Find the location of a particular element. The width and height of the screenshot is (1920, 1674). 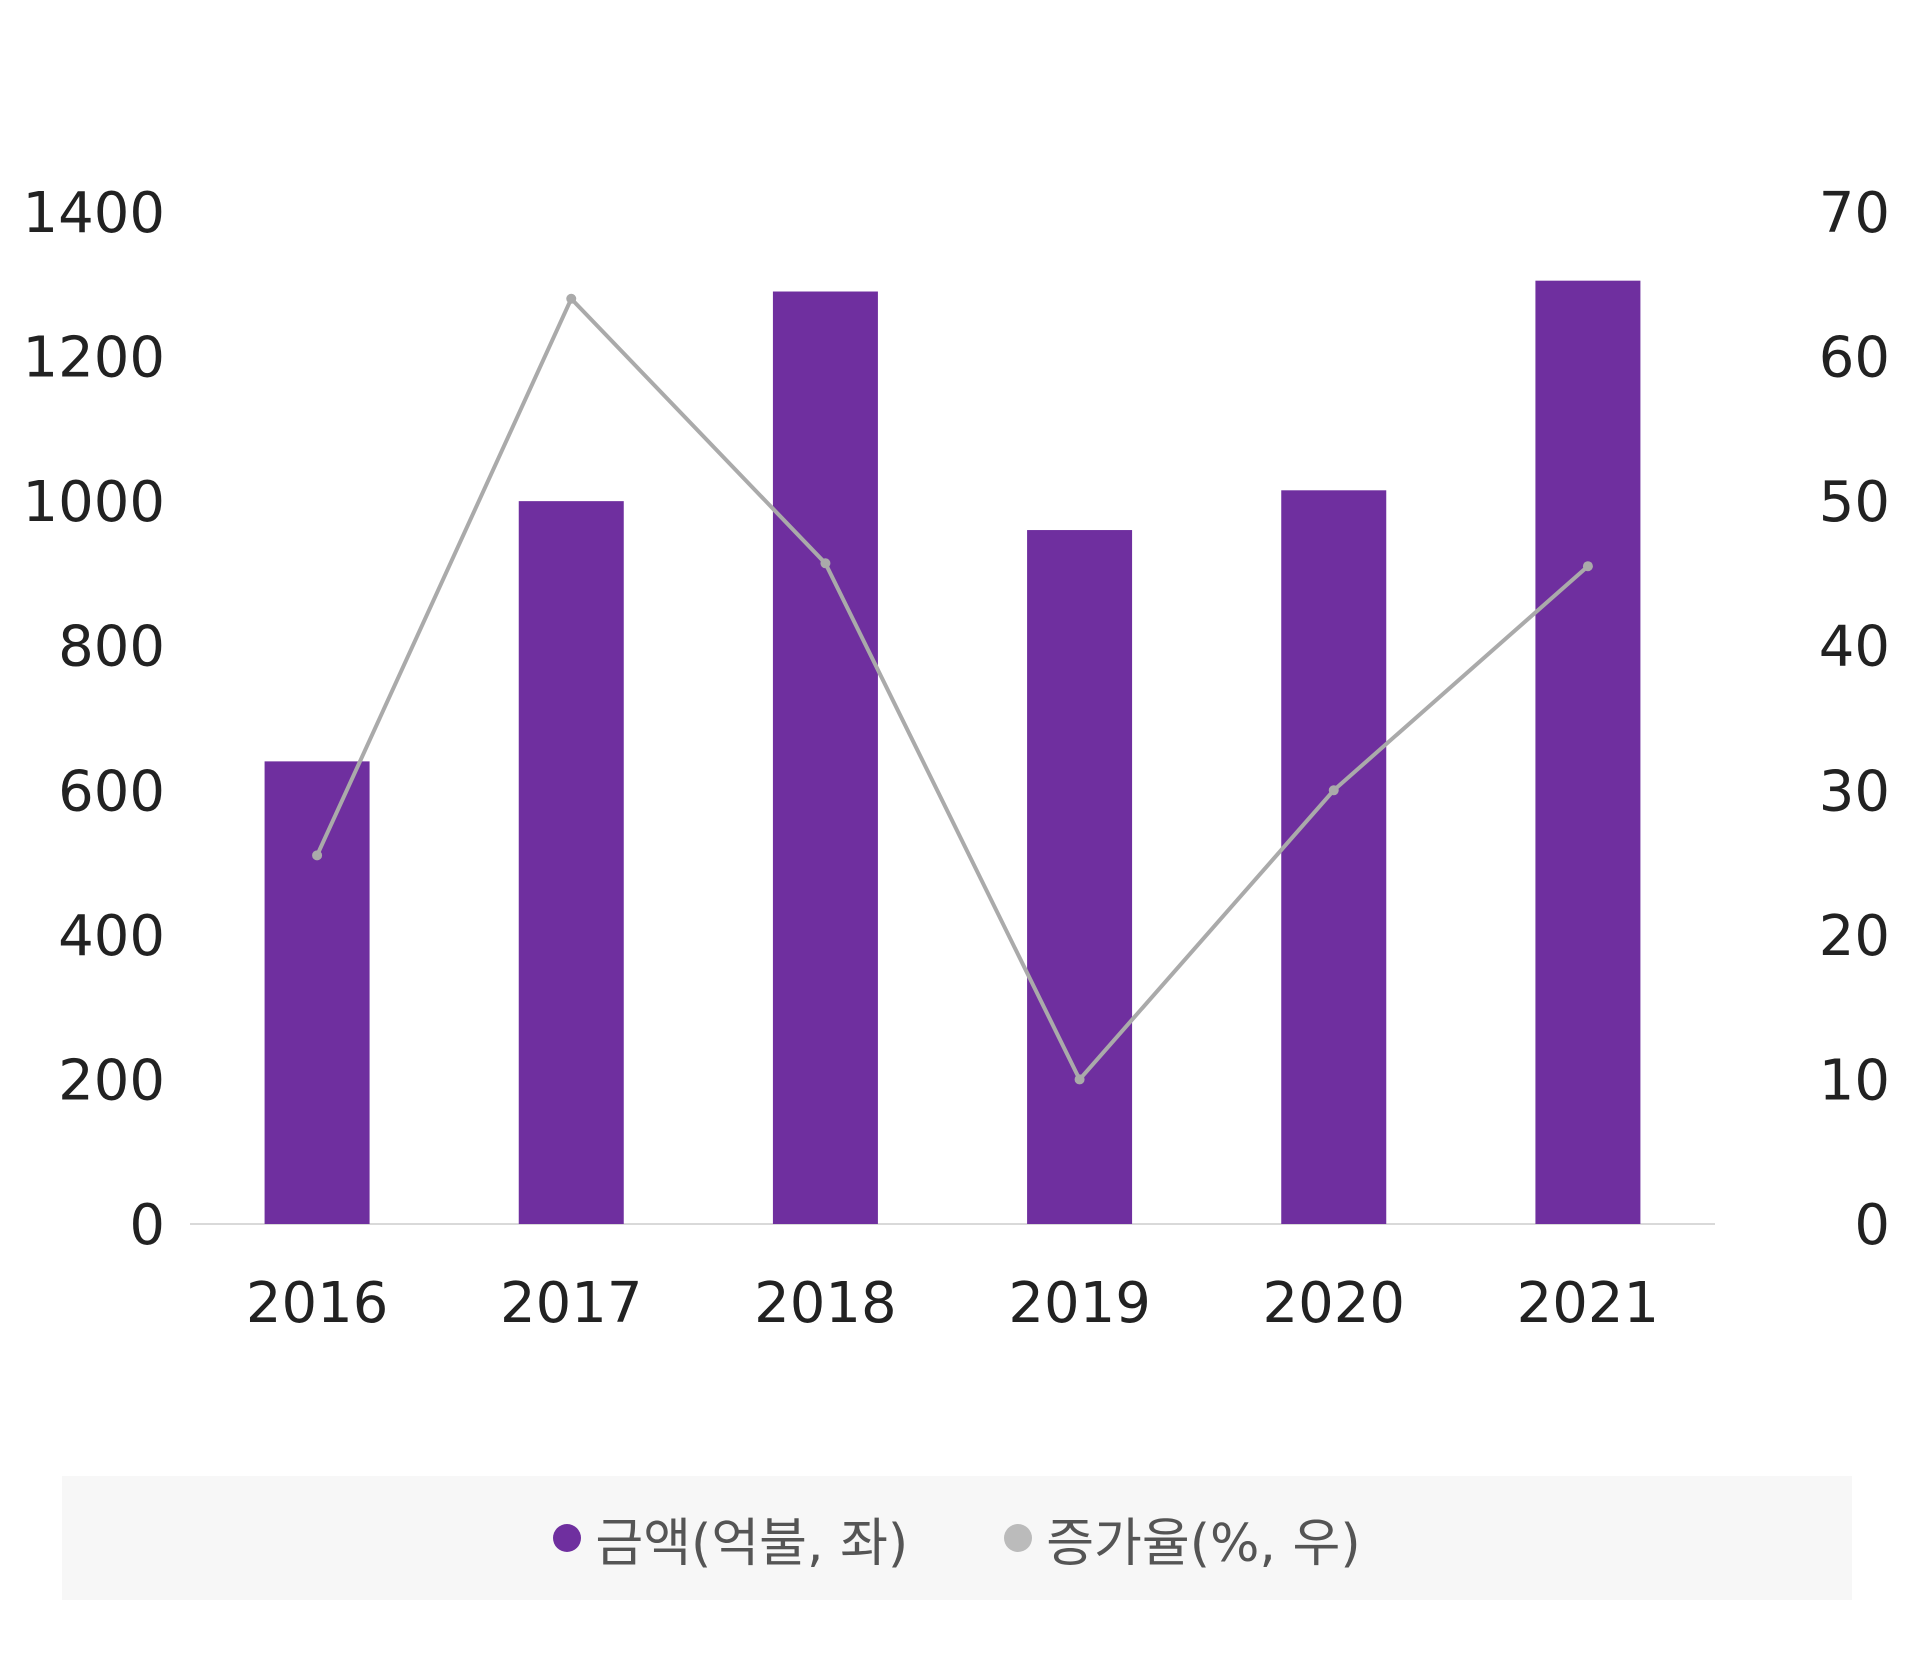

right-tick-label: 50 is located at coordinates (1854, 502).